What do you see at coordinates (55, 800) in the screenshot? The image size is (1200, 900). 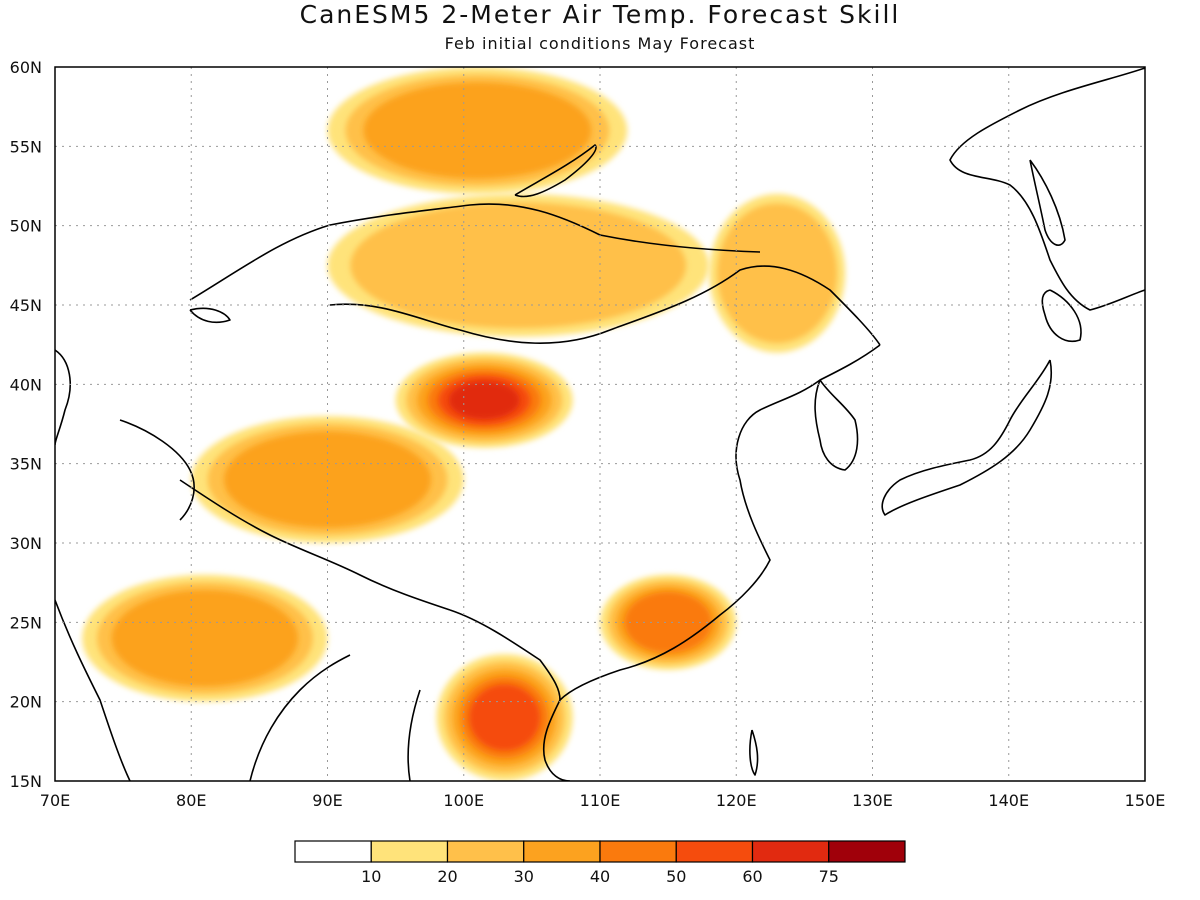 I see `lon-tick-label: 70E` at bounding box center [55, 800].